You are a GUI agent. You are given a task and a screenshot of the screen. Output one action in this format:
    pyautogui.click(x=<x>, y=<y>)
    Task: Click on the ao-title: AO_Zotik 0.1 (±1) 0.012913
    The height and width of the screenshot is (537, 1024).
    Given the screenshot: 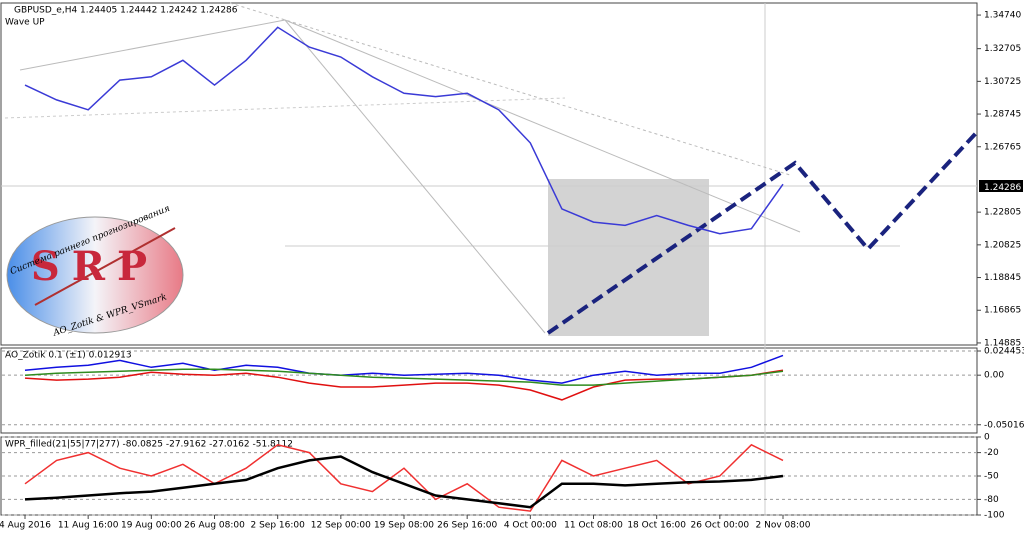 What is the action you would take?
    pyautogui.click(x=68, y=356)
    